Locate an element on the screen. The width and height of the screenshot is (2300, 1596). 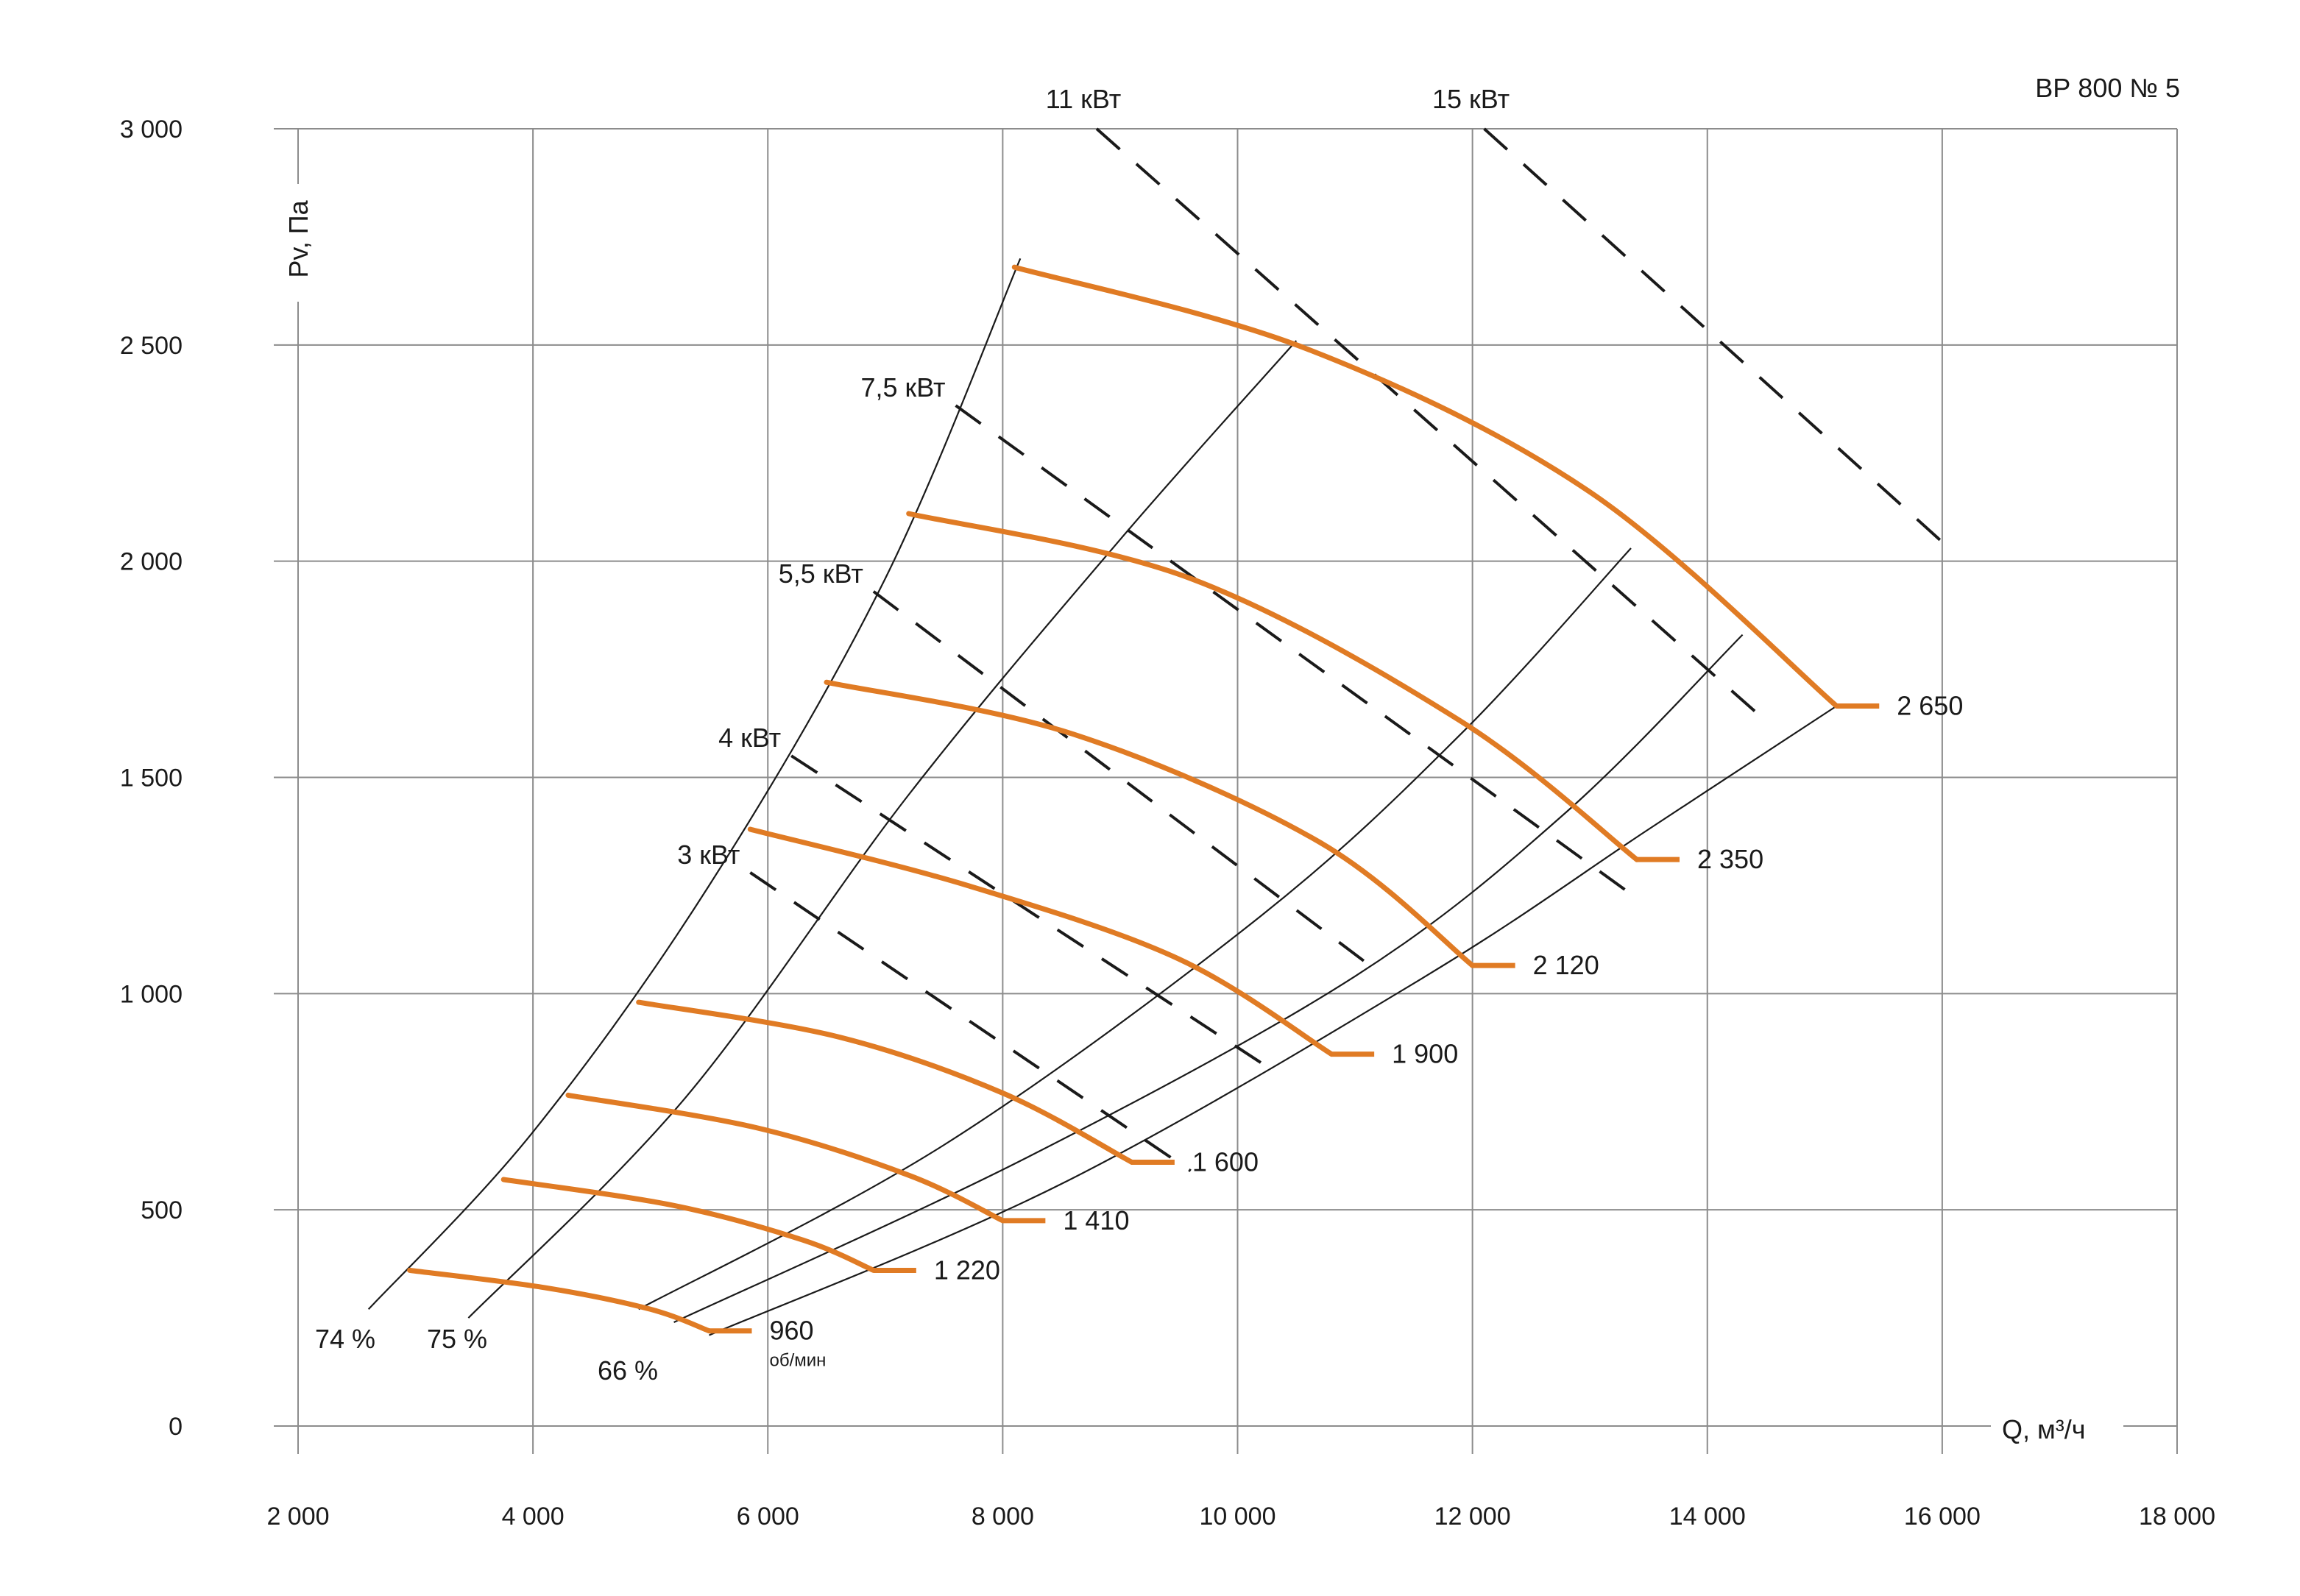
y-axis-label: Pv, Па is located at coordinates (298, 238).